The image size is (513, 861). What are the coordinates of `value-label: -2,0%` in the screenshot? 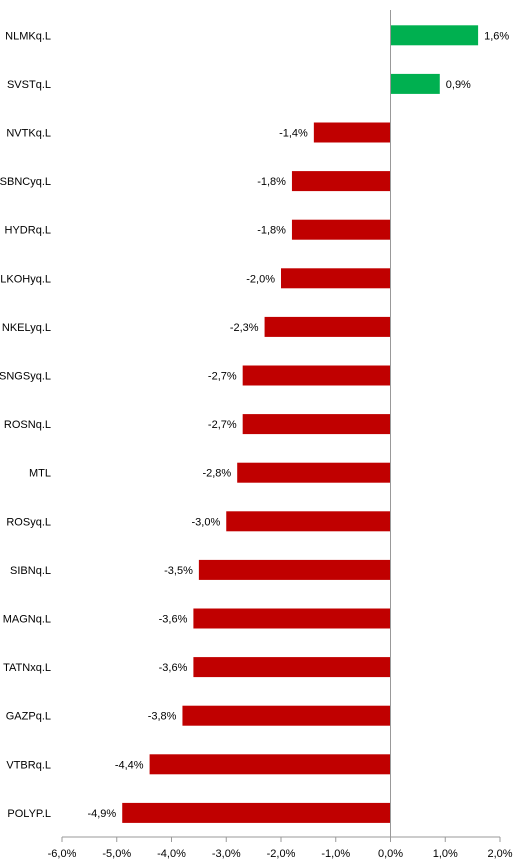 It's located at (260, 279).